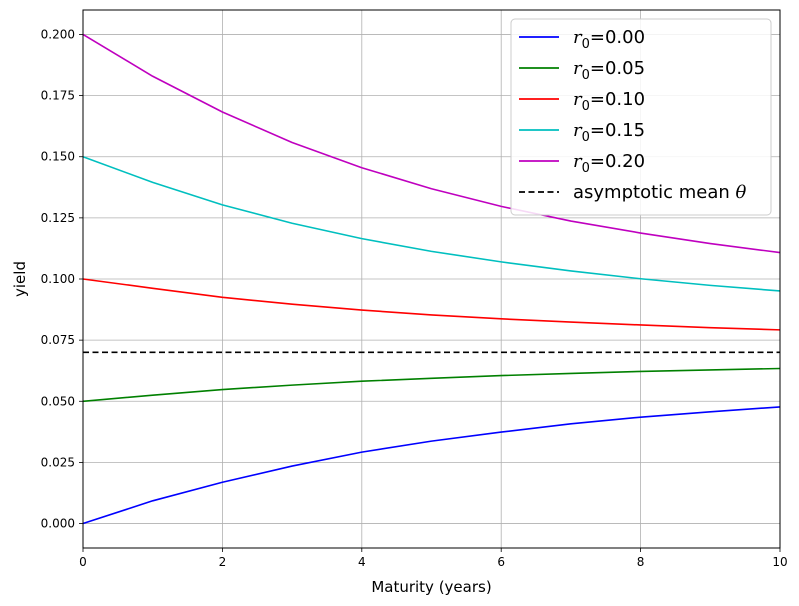  What do you see at coordinates (58, 524) in the screenshot?
I see `y-tick-label: 0.000` at bounding box center [58, 524].